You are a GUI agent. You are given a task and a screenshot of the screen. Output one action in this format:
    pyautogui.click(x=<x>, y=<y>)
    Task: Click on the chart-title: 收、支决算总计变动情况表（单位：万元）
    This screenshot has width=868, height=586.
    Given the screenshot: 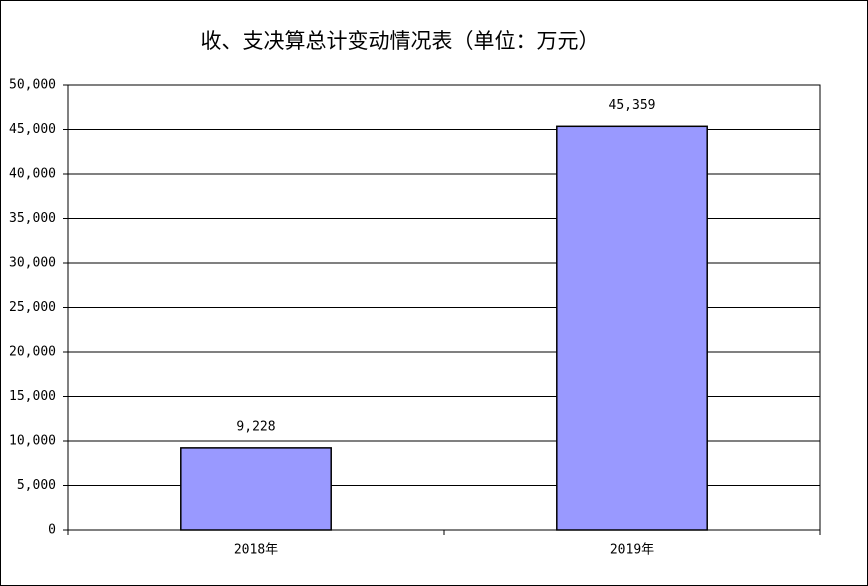 What is the action you would take?
    pyautogui.click(x=400, y=41)
    